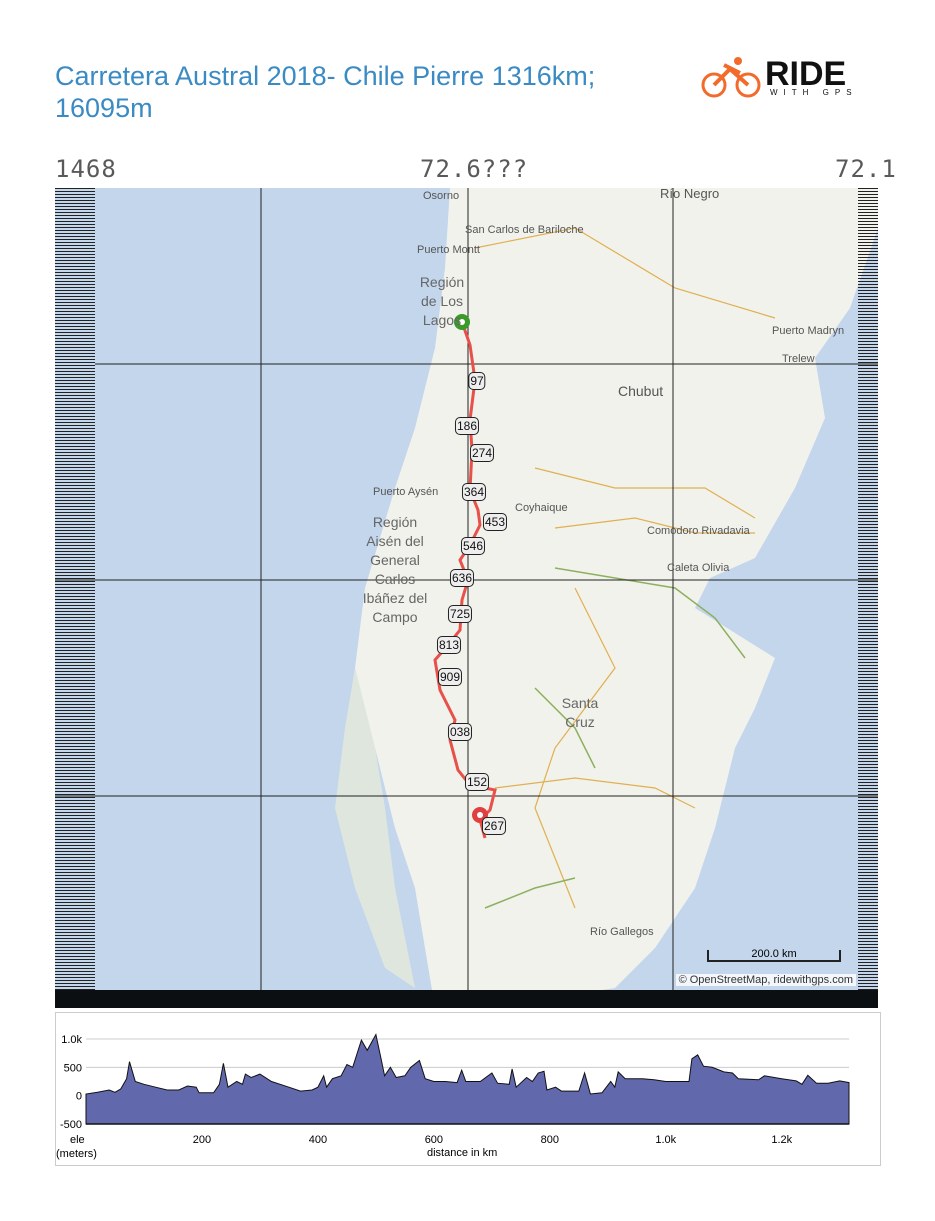  Describe the element at coordinates (866, 169) in the screenshot. I see `frame-label-right: 72.1` at that location.